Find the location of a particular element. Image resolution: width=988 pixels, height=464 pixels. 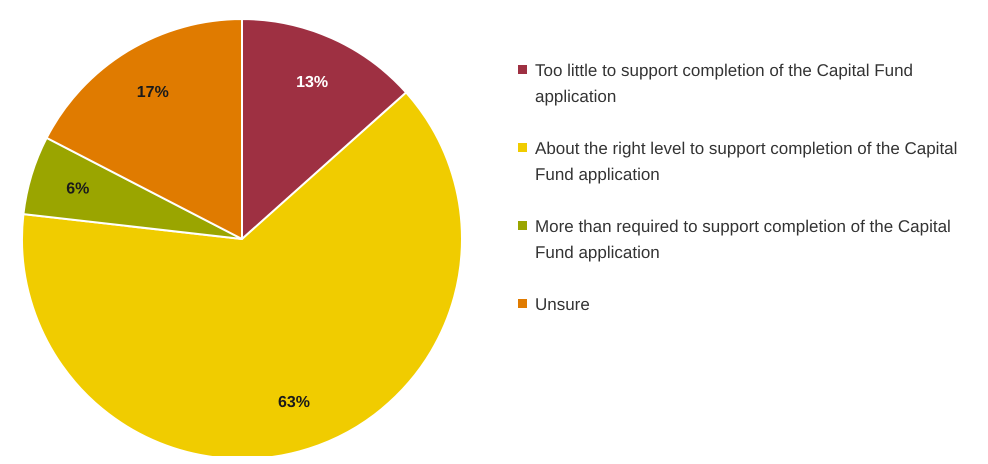

legend-label: Too little to support completion of the Capital Fund application is located at coordinates (724, 84).